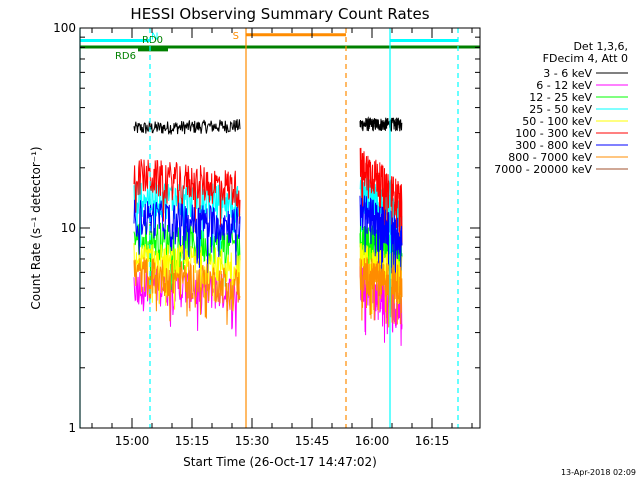  Describe the element at coordinates (543, 169) in the screenshot. I see `legend-label: 7000 - 20000 keV` at that location.